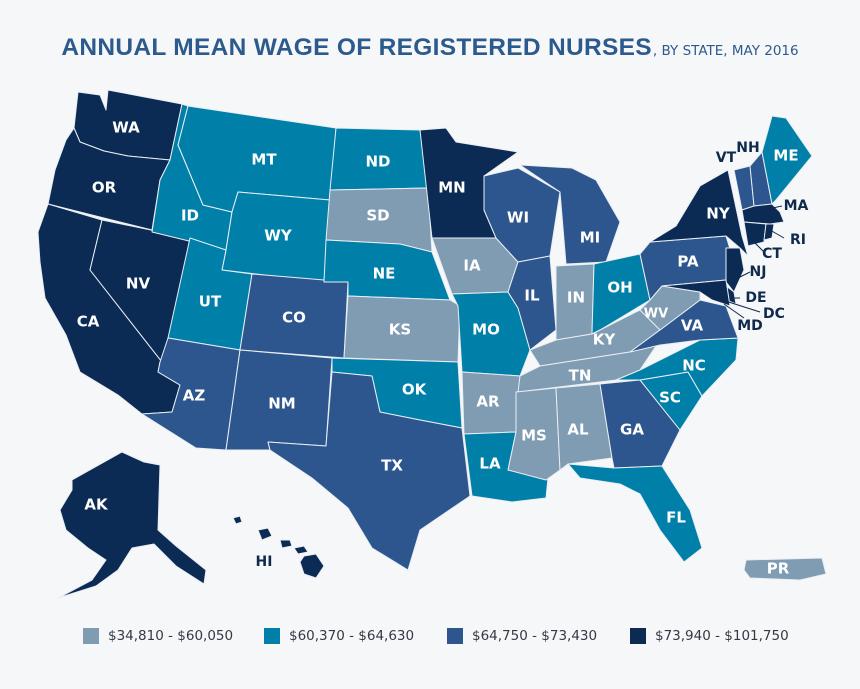  I want to click on state-hi, so click(278, 547).